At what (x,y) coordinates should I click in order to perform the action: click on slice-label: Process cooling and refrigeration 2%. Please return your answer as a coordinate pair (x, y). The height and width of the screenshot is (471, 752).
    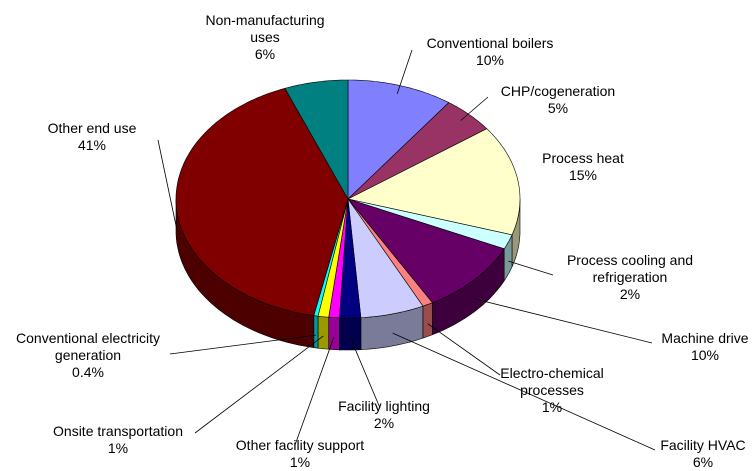
    Looking at the image, I should click on (630, 277).